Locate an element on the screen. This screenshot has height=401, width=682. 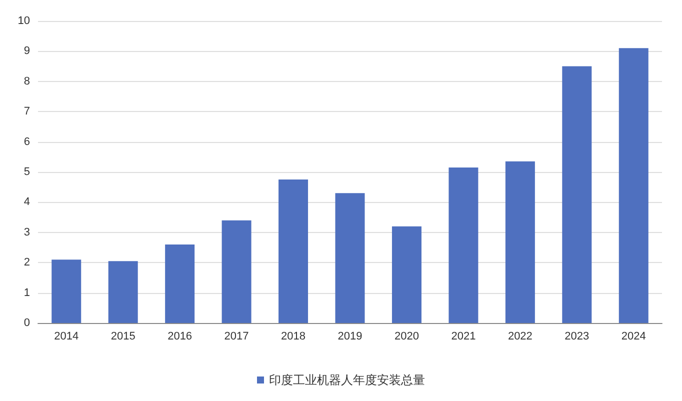
y-tick-label: 5 is located at coordinates (27, 172).